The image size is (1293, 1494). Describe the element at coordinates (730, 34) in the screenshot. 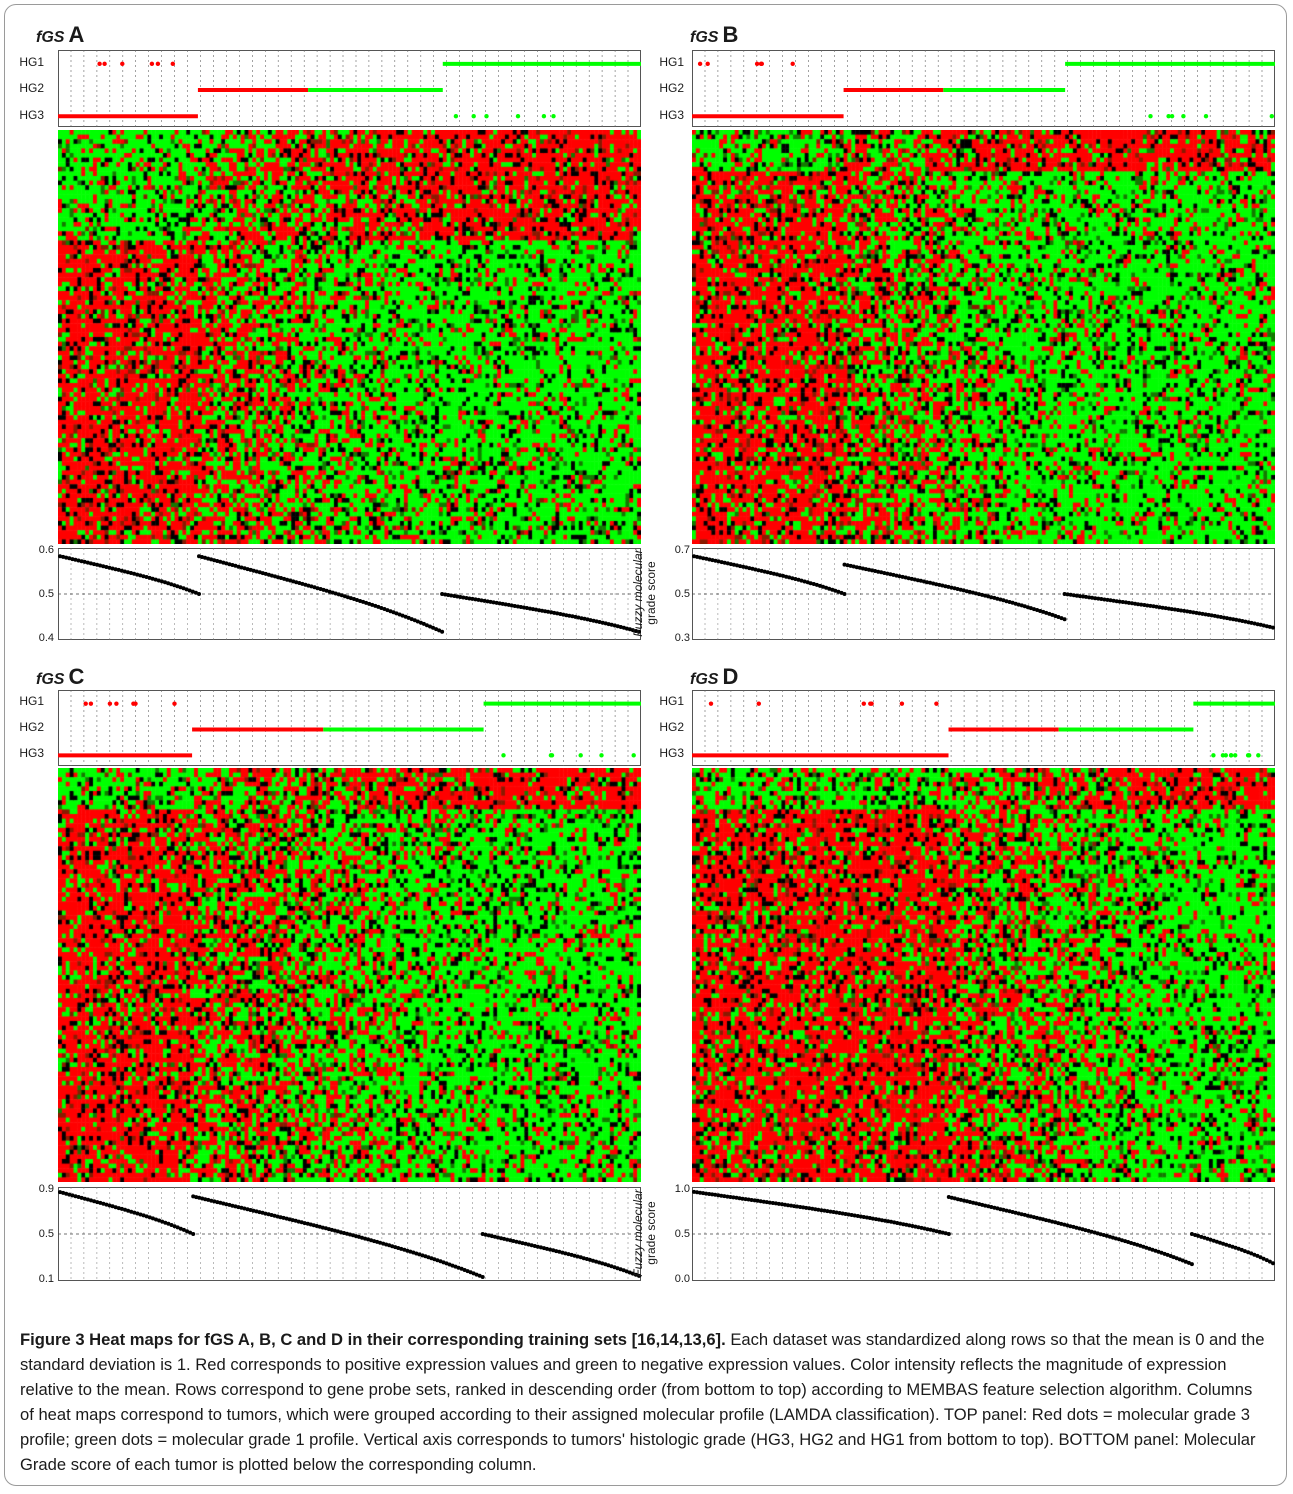

I see `panel-b-title-letter: B` at that location.